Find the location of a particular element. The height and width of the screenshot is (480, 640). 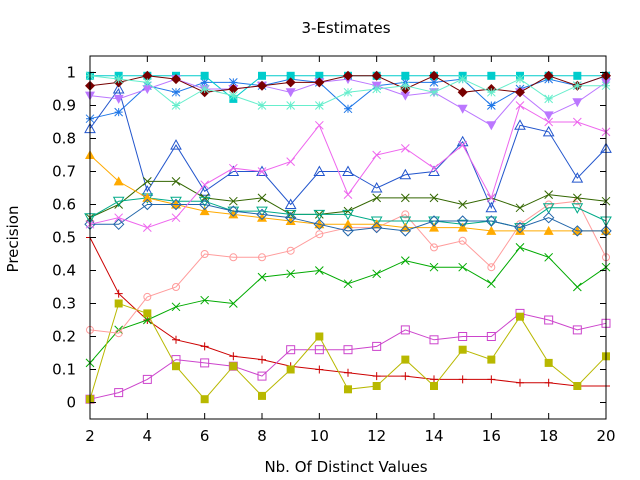

x-tick-label: 14 is located at coordinates (433, 436).